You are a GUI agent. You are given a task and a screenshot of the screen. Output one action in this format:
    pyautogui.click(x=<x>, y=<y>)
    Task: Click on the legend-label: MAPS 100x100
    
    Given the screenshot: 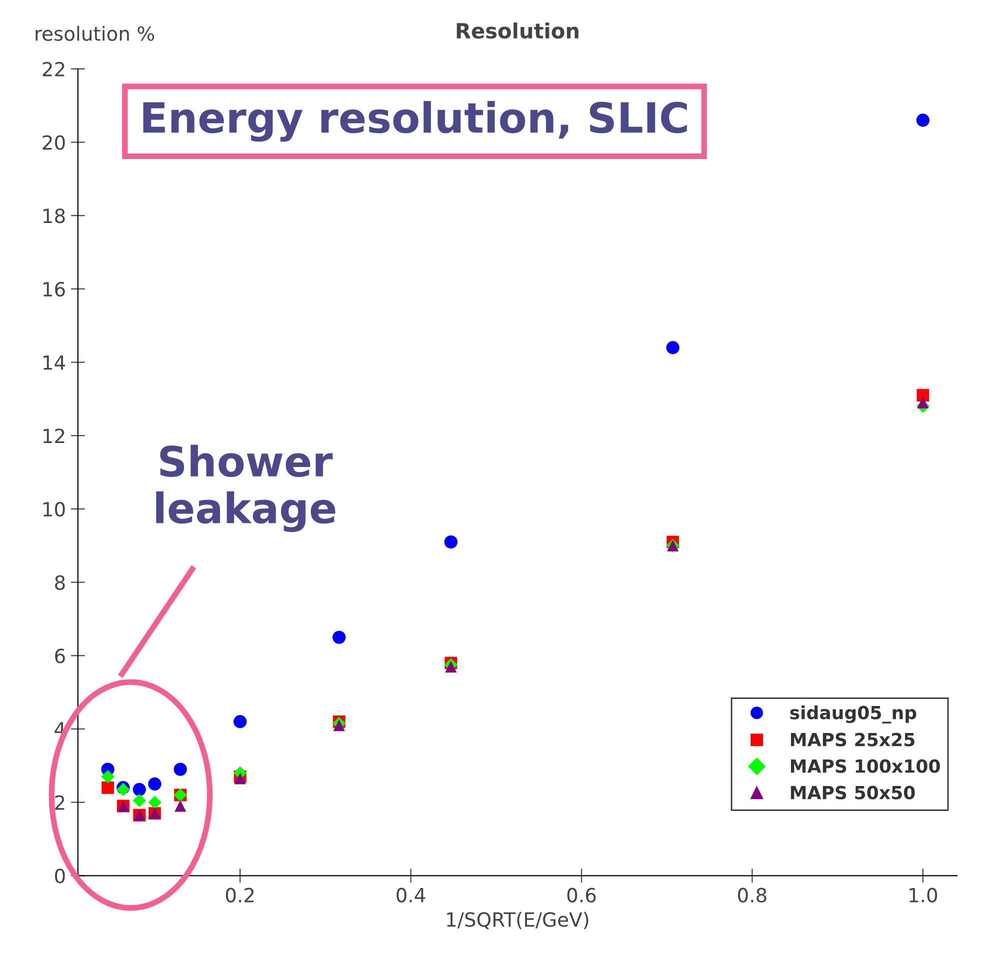 What is the action you would take?
    pyautogui.click(x=865, y=766)
    